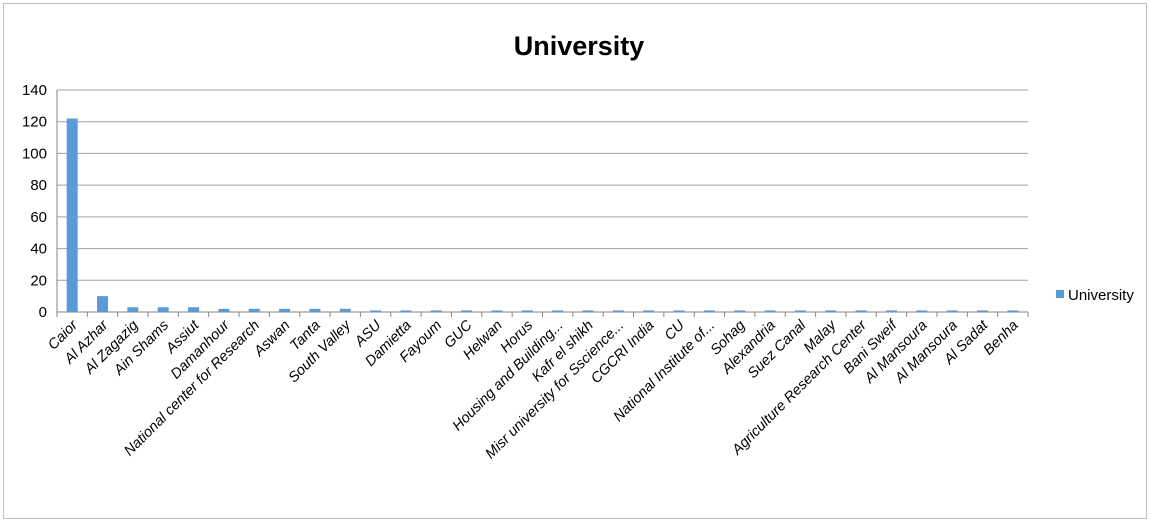 The image size is (1151, 523). I want to click on y-tick-label: 40, so click(38, 249).